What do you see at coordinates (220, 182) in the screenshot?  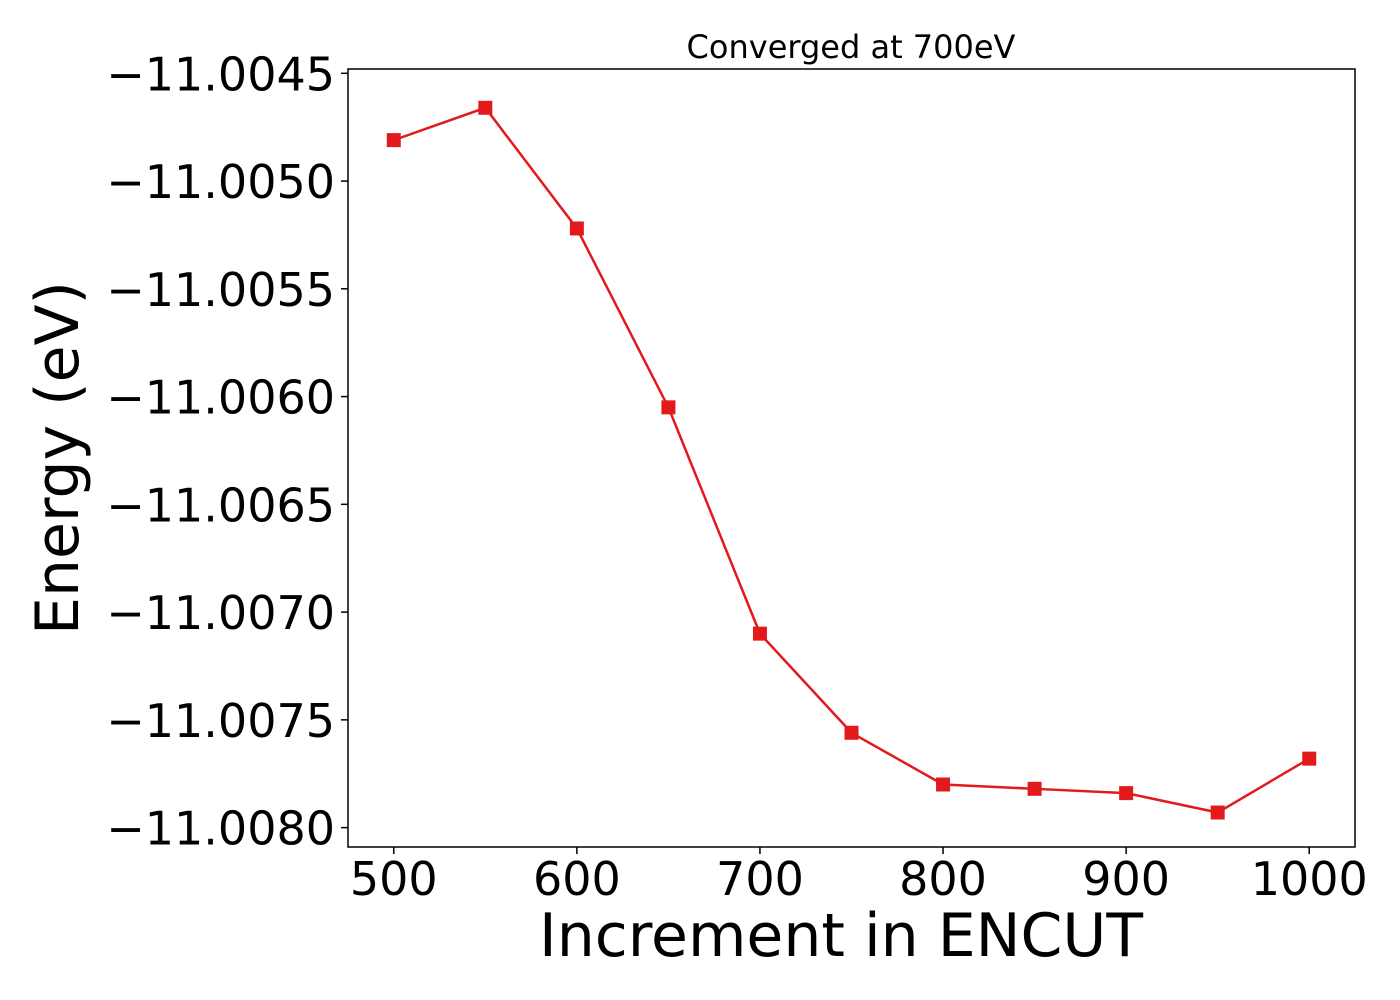 I see `y-tick-label: −11.0050` at bounding box center [220, 182].